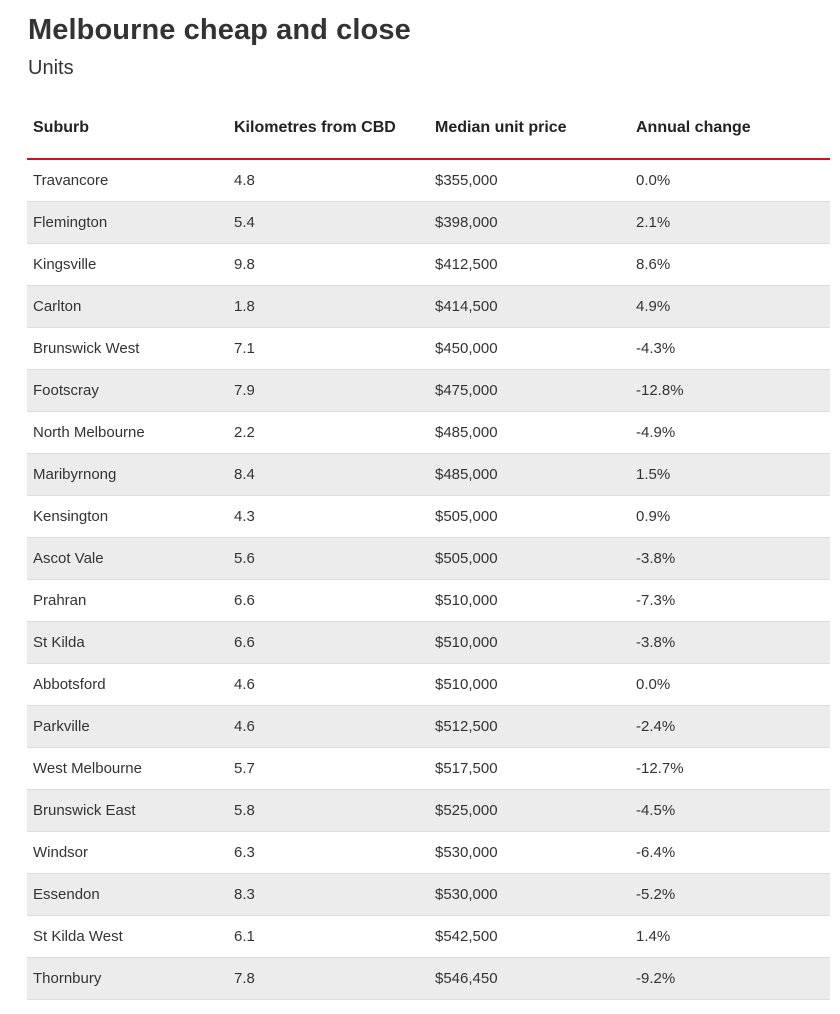 This screenshot has height=1014, width=840. What do you see at coordinates (730, 726) in the screenshot?
I see `cell-annual-change: -2.4%` at bounding box center [730, 726].